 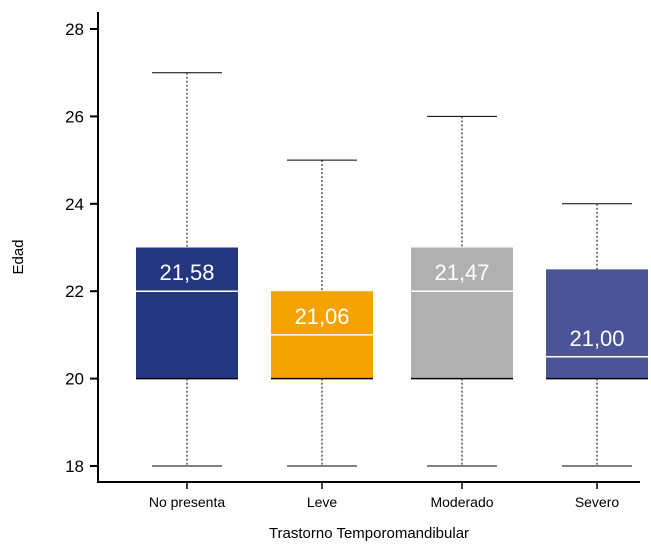 What do you see at coordinates (187, 502) in the screenshot?
I see `x-category-label: No presenta` at bounding box center [187, 502].